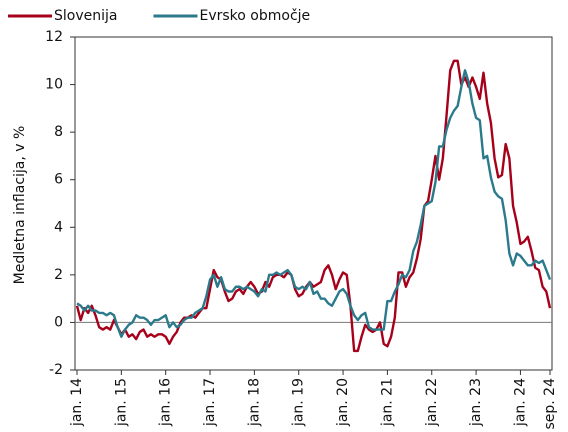 The height and width of the screenshot is (432, 568). I want to click on y-axis-label: Medletna inflacija, v %, so click(20, 205).